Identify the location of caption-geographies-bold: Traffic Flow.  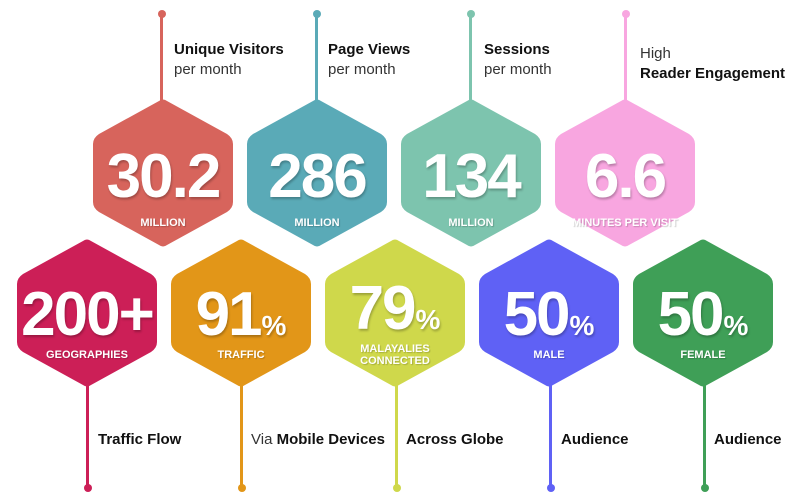
(140, 439).